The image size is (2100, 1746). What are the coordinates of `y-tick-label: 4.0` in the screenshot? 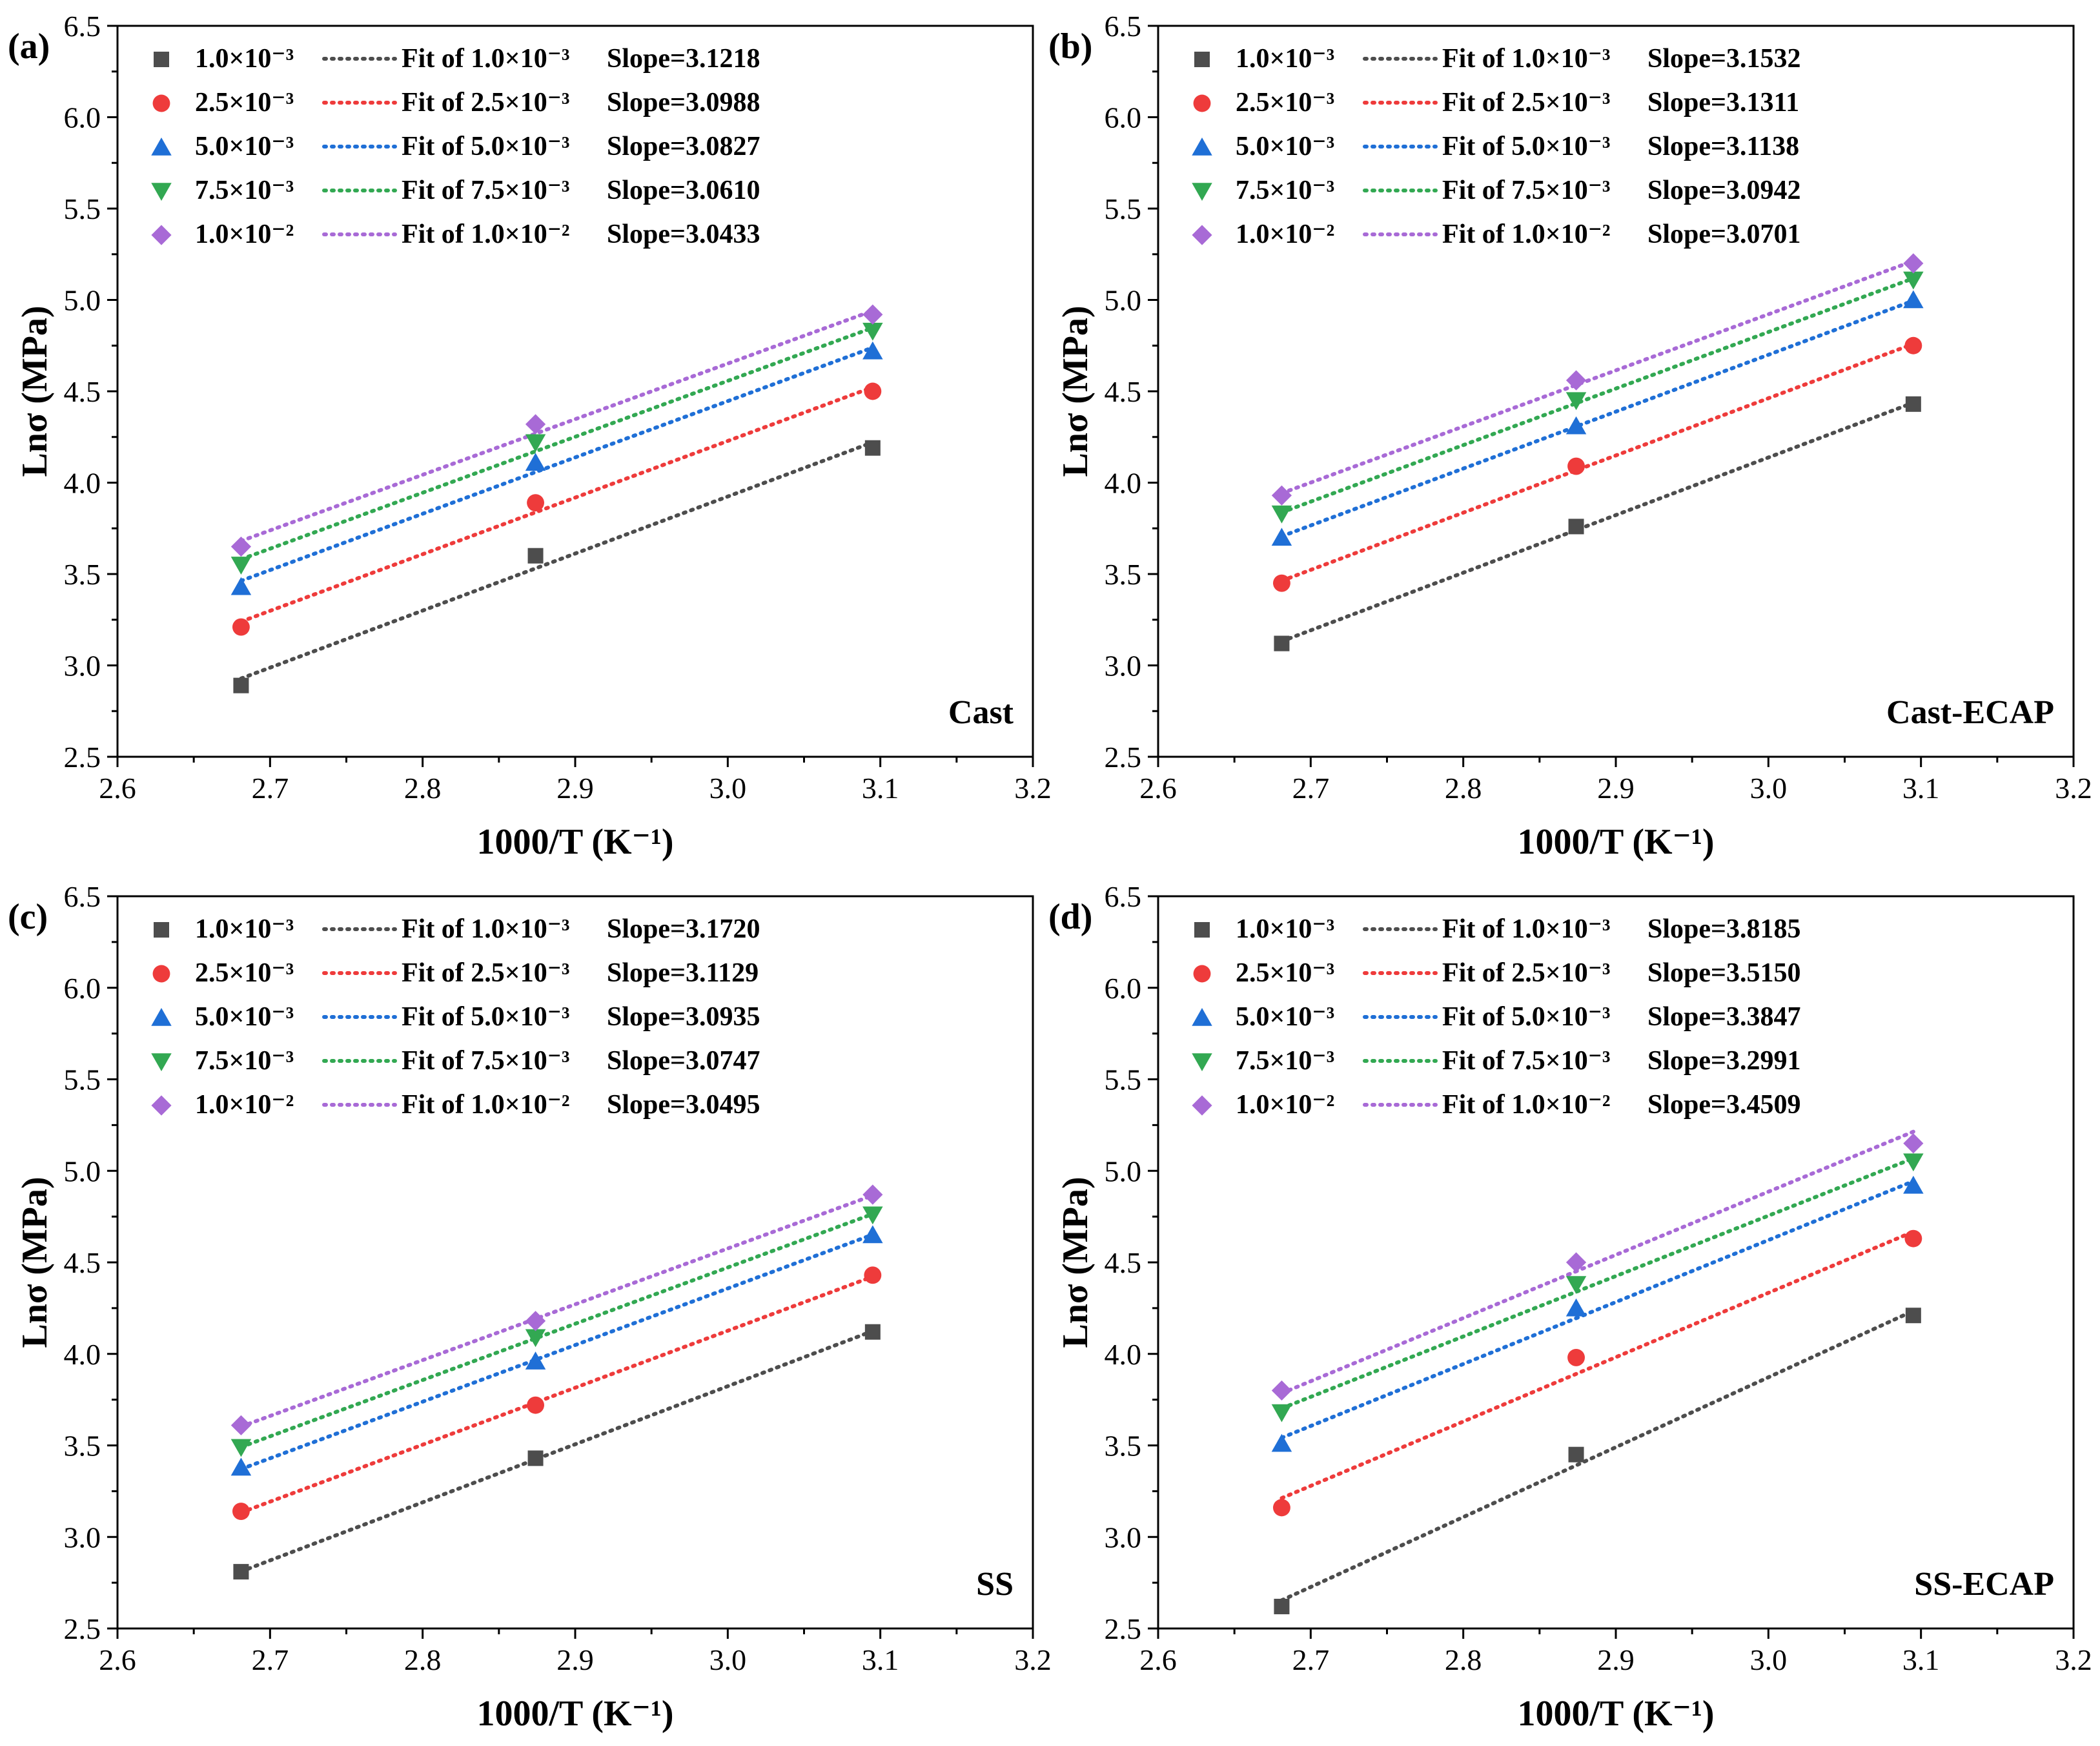 It's located at (82, 484).